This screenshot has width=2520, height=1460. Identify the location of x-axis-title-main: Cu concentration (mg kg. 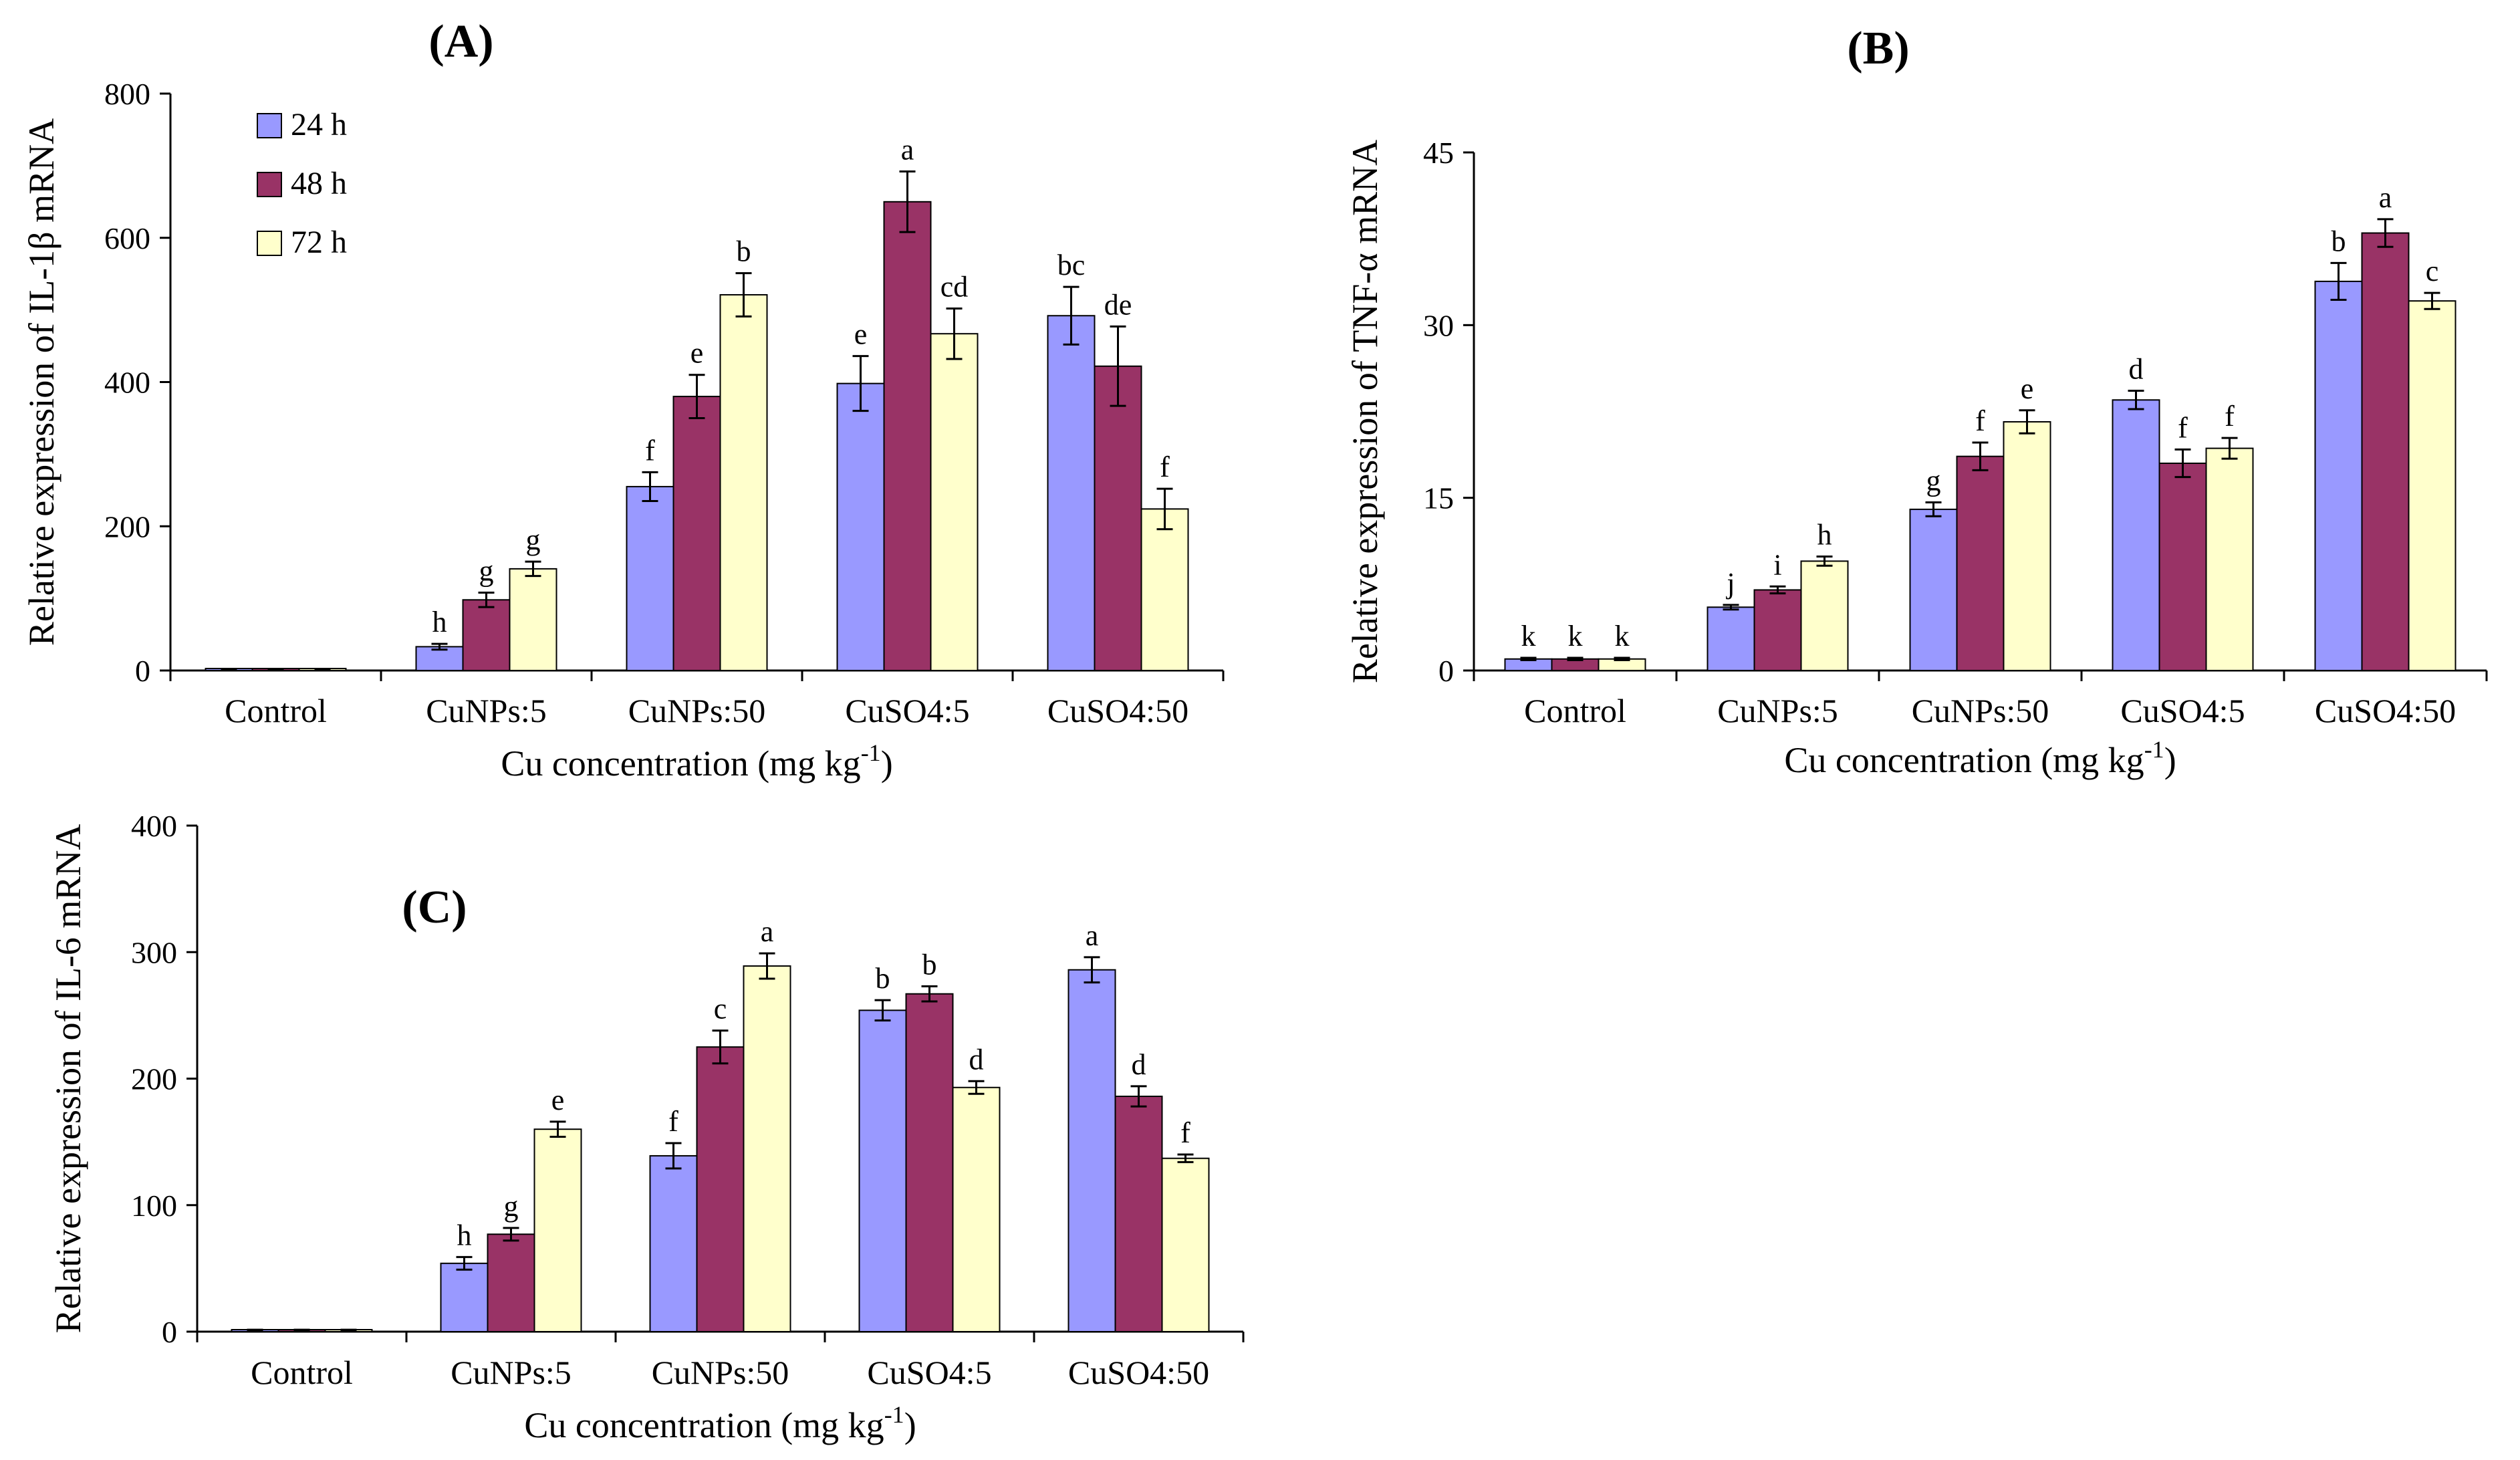
(680, 763).